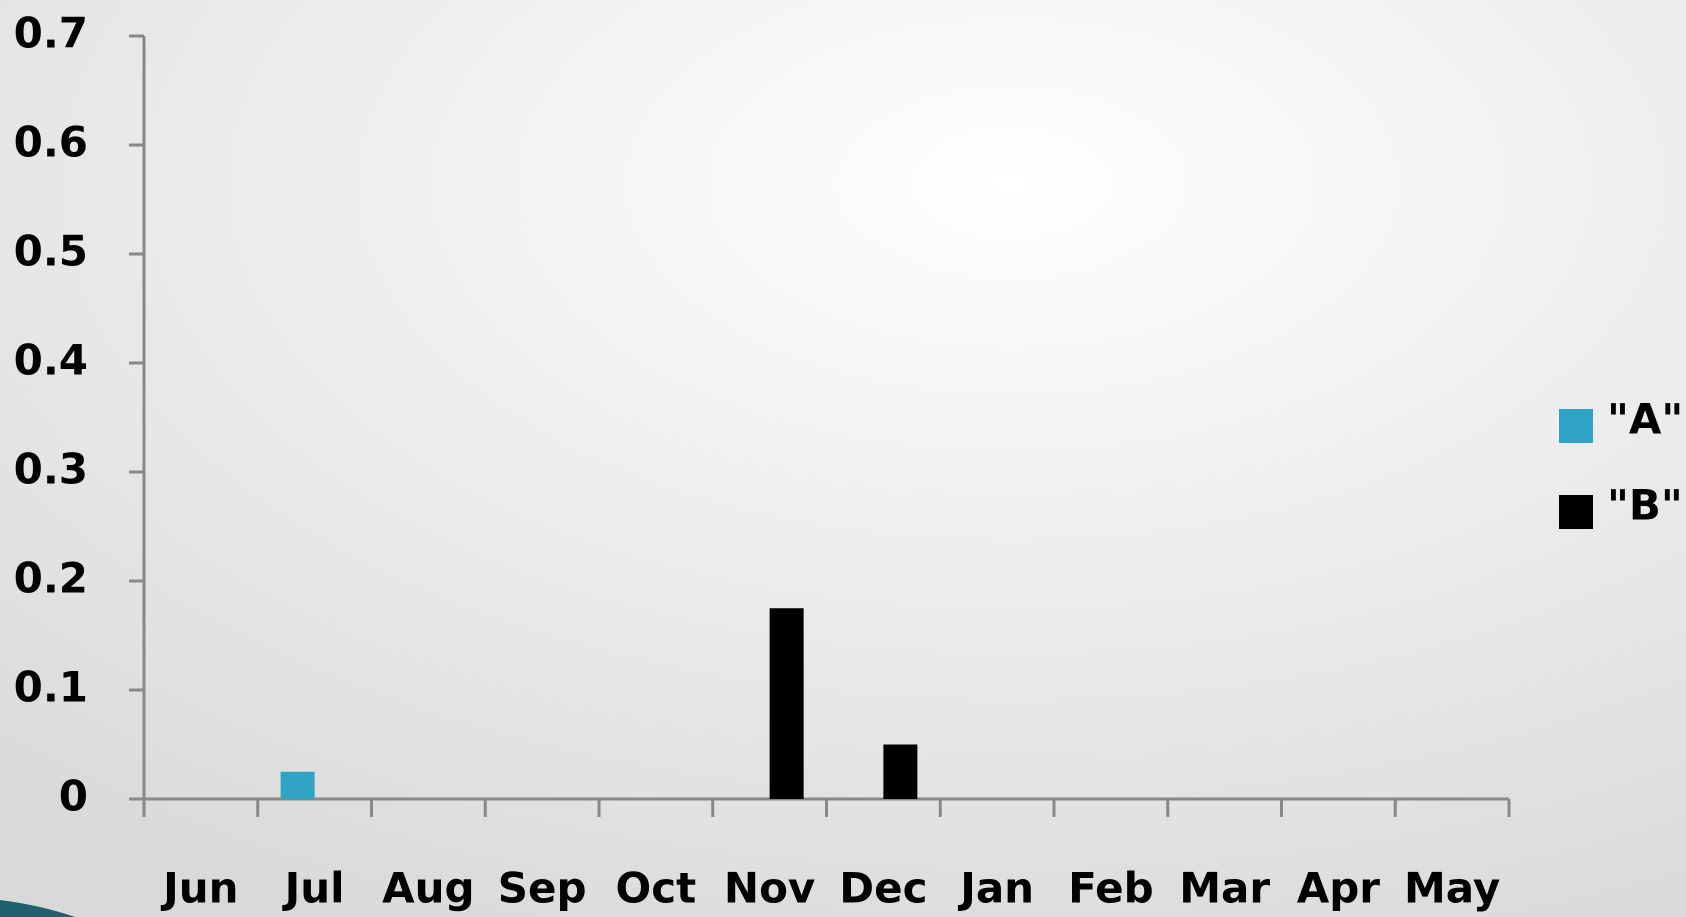 This screenshot has width=1686, height=917. What do you see at coordinates (769, 888) in the screenshot?
I see `x-tick-label: Nov` at bounding box center [769, 888].